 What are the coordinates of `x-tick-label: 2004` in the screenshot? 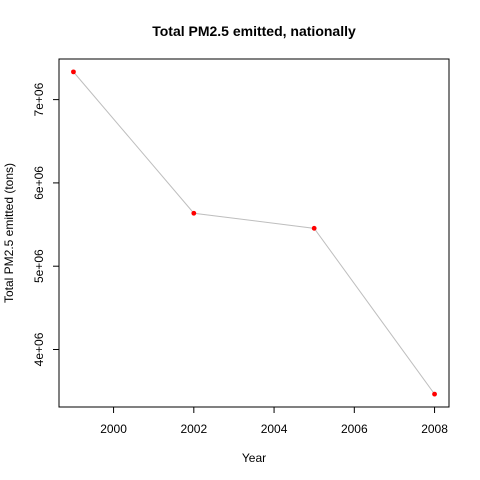 It's located at (274, 429).